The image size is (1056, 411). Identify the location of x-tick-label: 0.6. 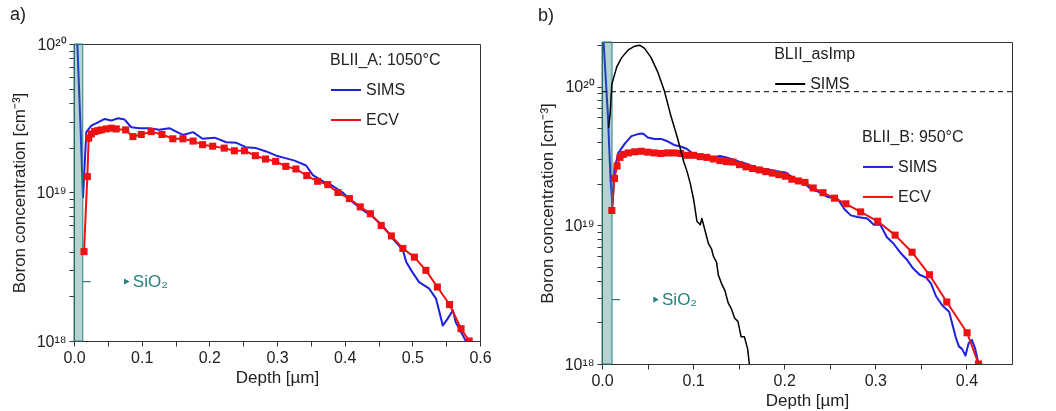
(480, 357).